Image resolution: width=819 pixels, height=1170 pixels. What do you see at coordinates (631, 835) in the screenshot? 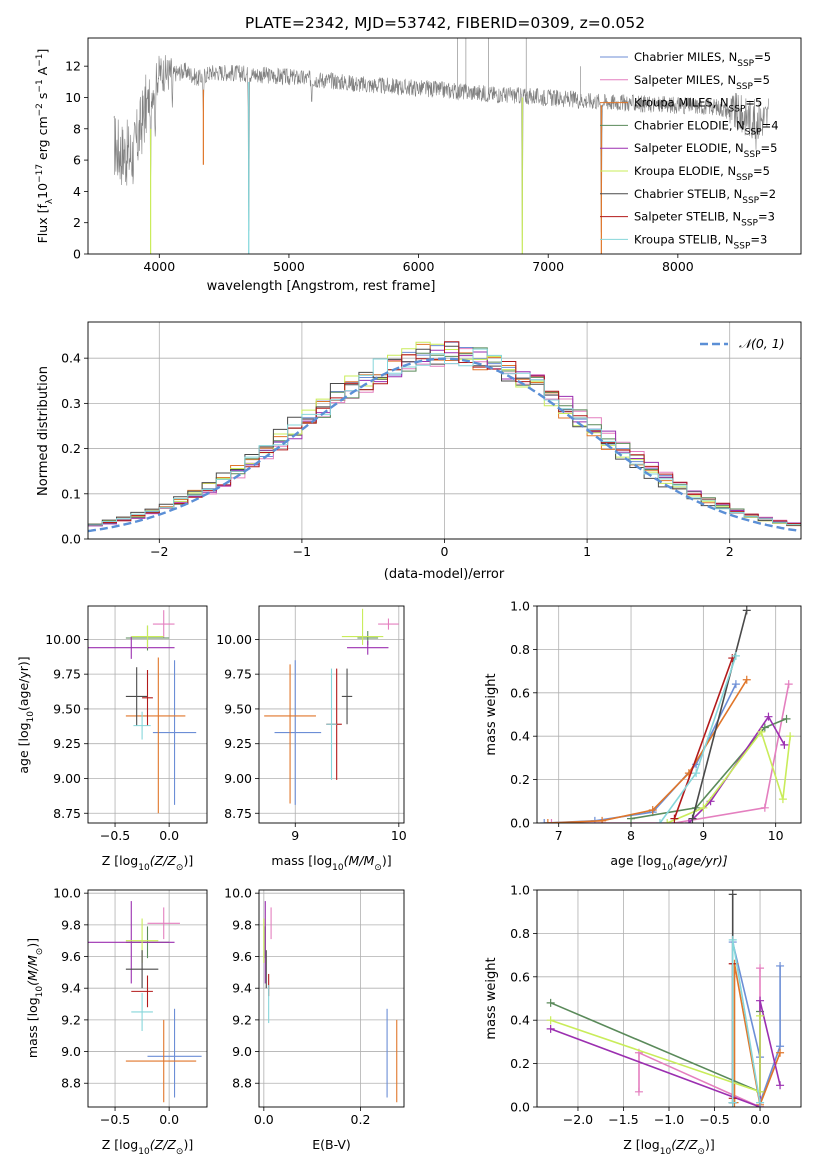
I see `x-tick-label: 8` at bounding box center [631, 835].